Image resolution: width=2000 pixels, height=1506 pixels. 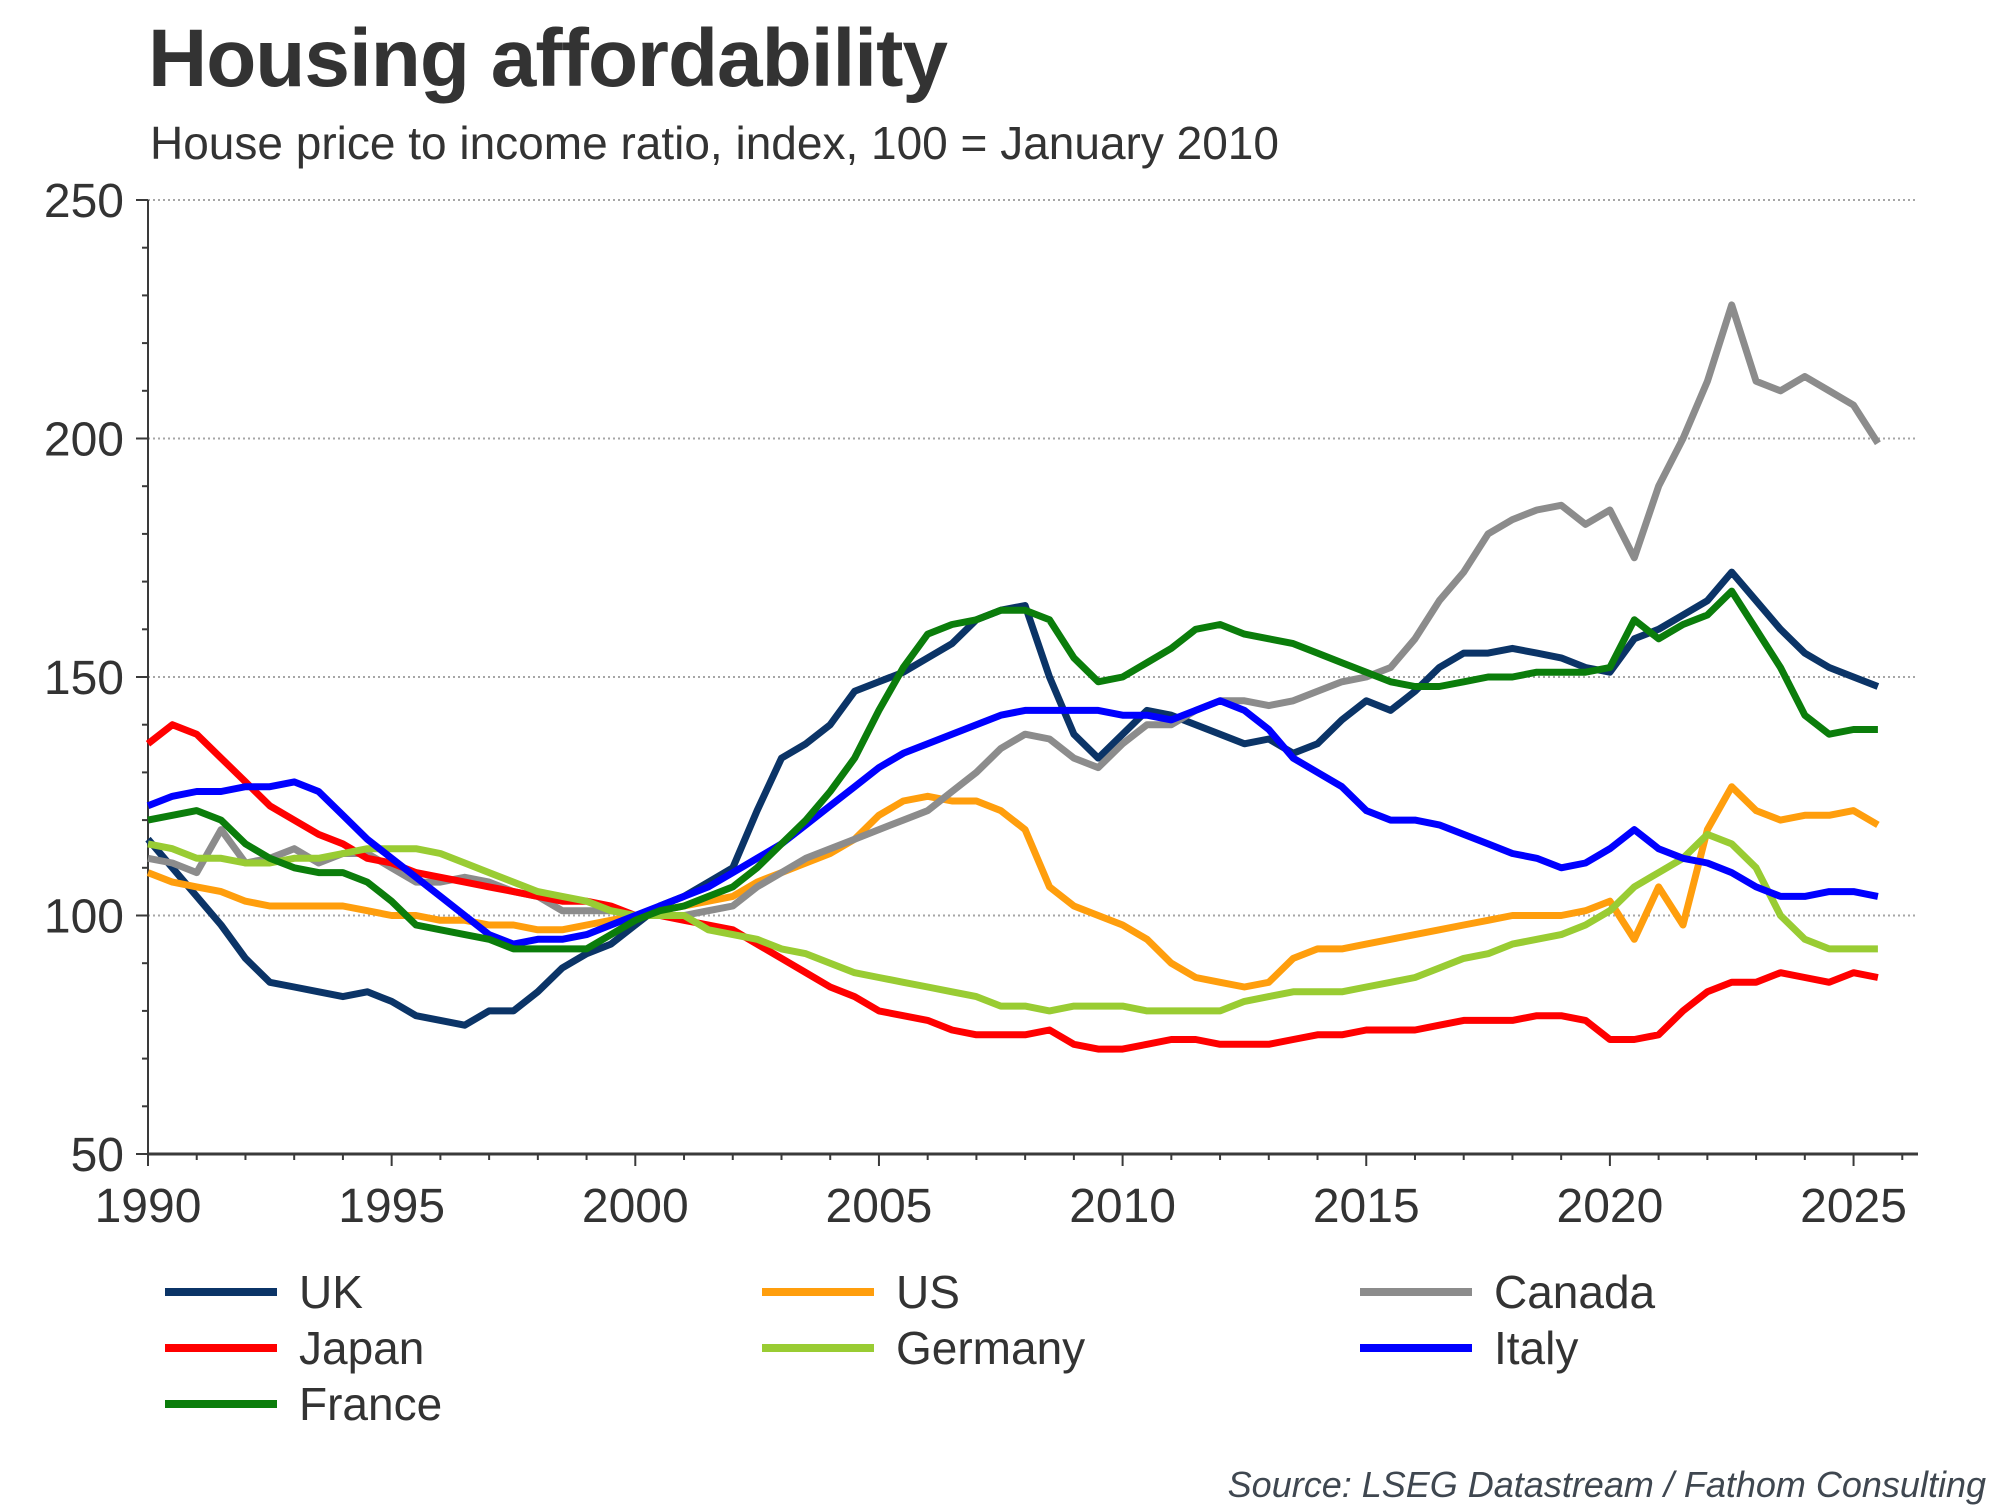 What do you see at coordinates (1575, 1292) in the screenshot?
I see `legend-label: Canada` at bounding box center [1575, 1292].